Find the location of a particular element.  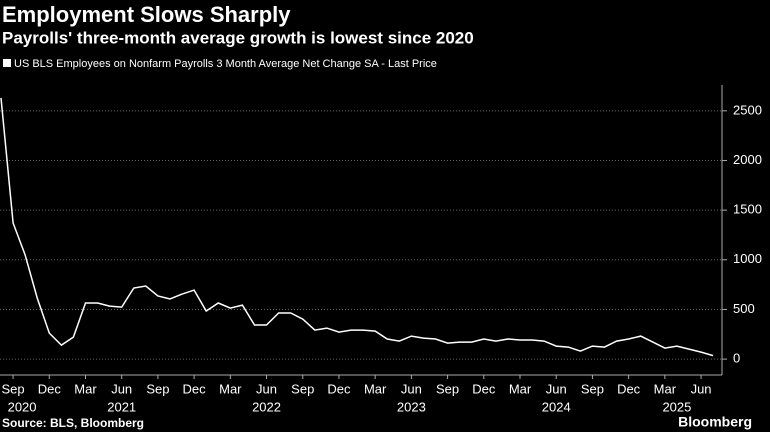

y-tick-label: 1000 is located at coordinates (747, 258).